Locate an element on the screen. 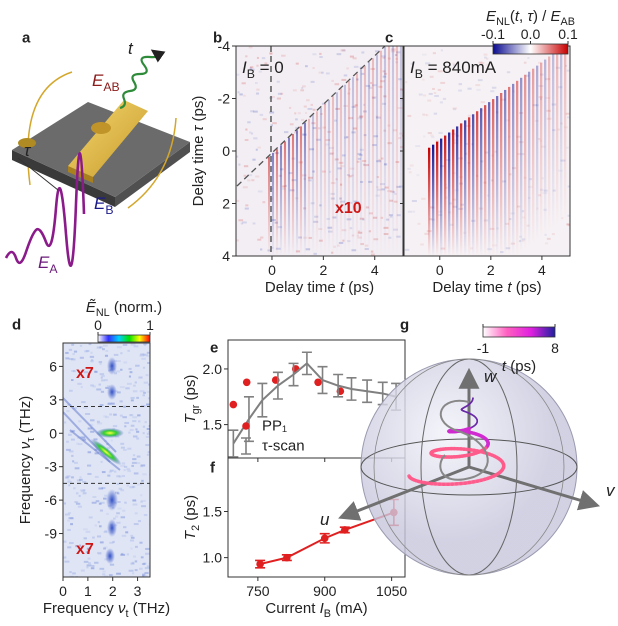 This screenshot has width=618, height=626. colorbar-tick-label: 8 is located at coordinates (555, 348).